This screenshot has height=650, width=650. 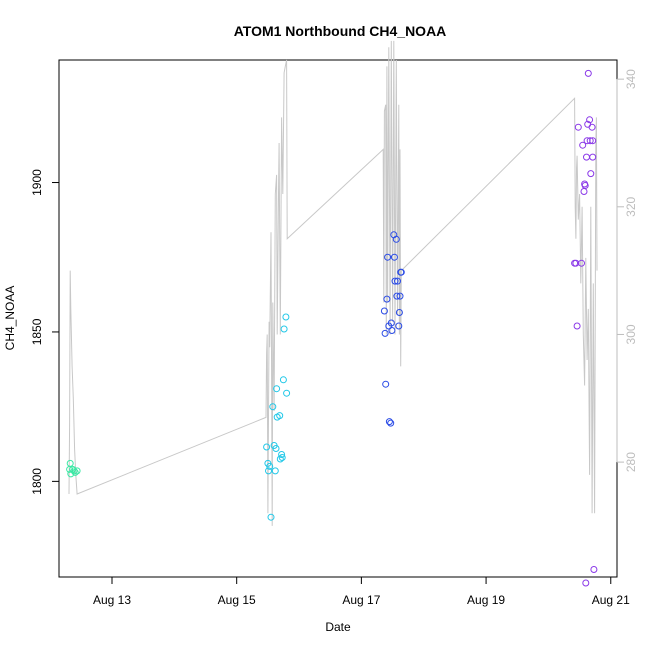 I want to click on x-tick-label: Aug 15, so click(x=237, y=600).